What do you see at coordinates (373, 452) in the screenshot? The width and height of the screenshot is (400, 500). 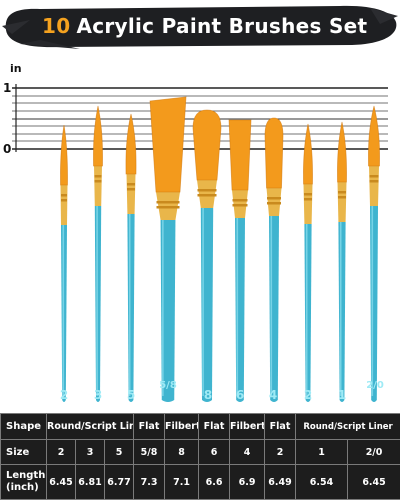 I see `size-cell: 2/0` at bounding box center [373, 452].